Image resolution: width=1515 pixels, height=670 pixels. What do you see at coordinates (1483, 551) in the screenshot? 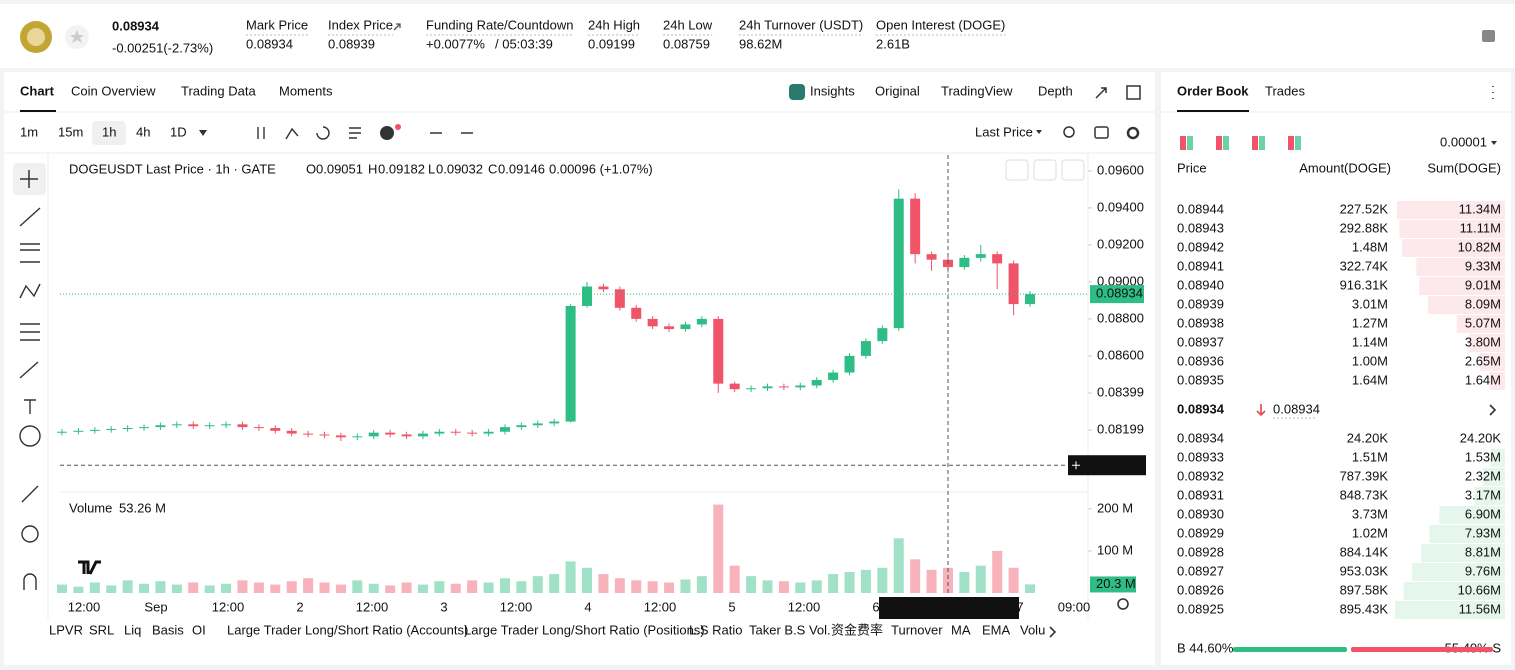
I see `book-sum: 8.81M` at bounding box center [1483, 551].